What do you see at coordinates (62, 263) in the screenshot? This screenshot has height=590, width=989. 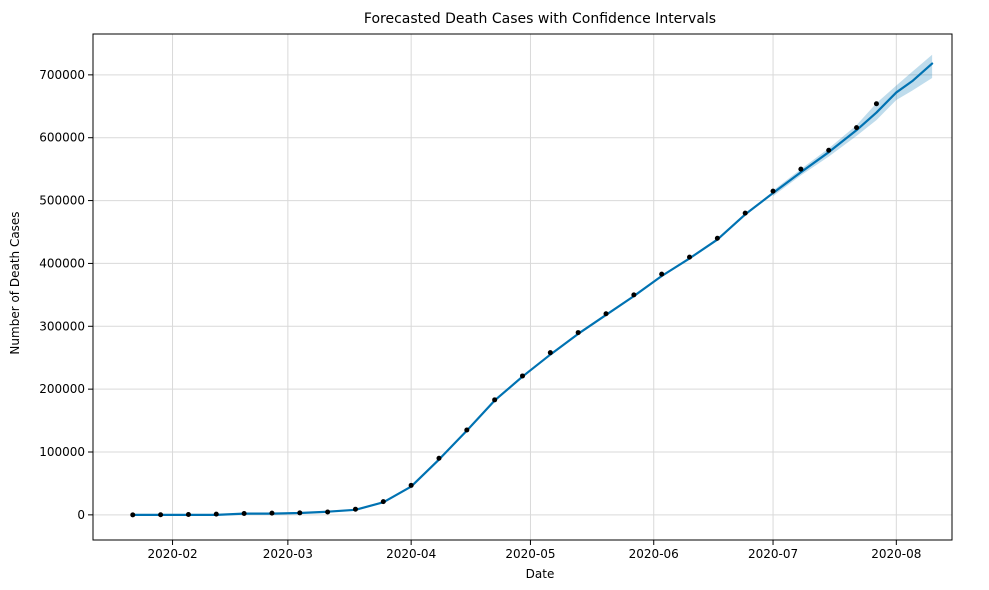 I see `y-tick-label: 400000` at bounding box center [62, 263].